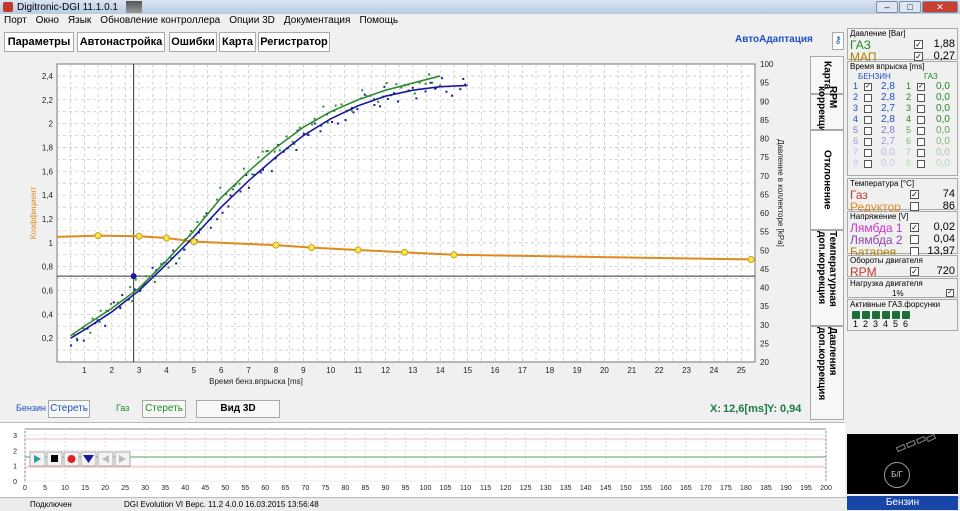  I want to click on menu-port: Порт, so click(15, 20).